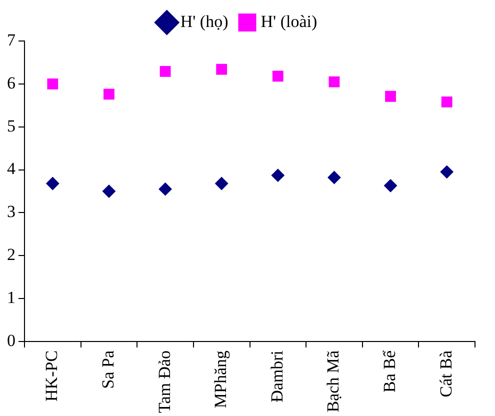 The image size is (495, 416). I want to click on x-tick-label: Đambri, so click(276, 376).